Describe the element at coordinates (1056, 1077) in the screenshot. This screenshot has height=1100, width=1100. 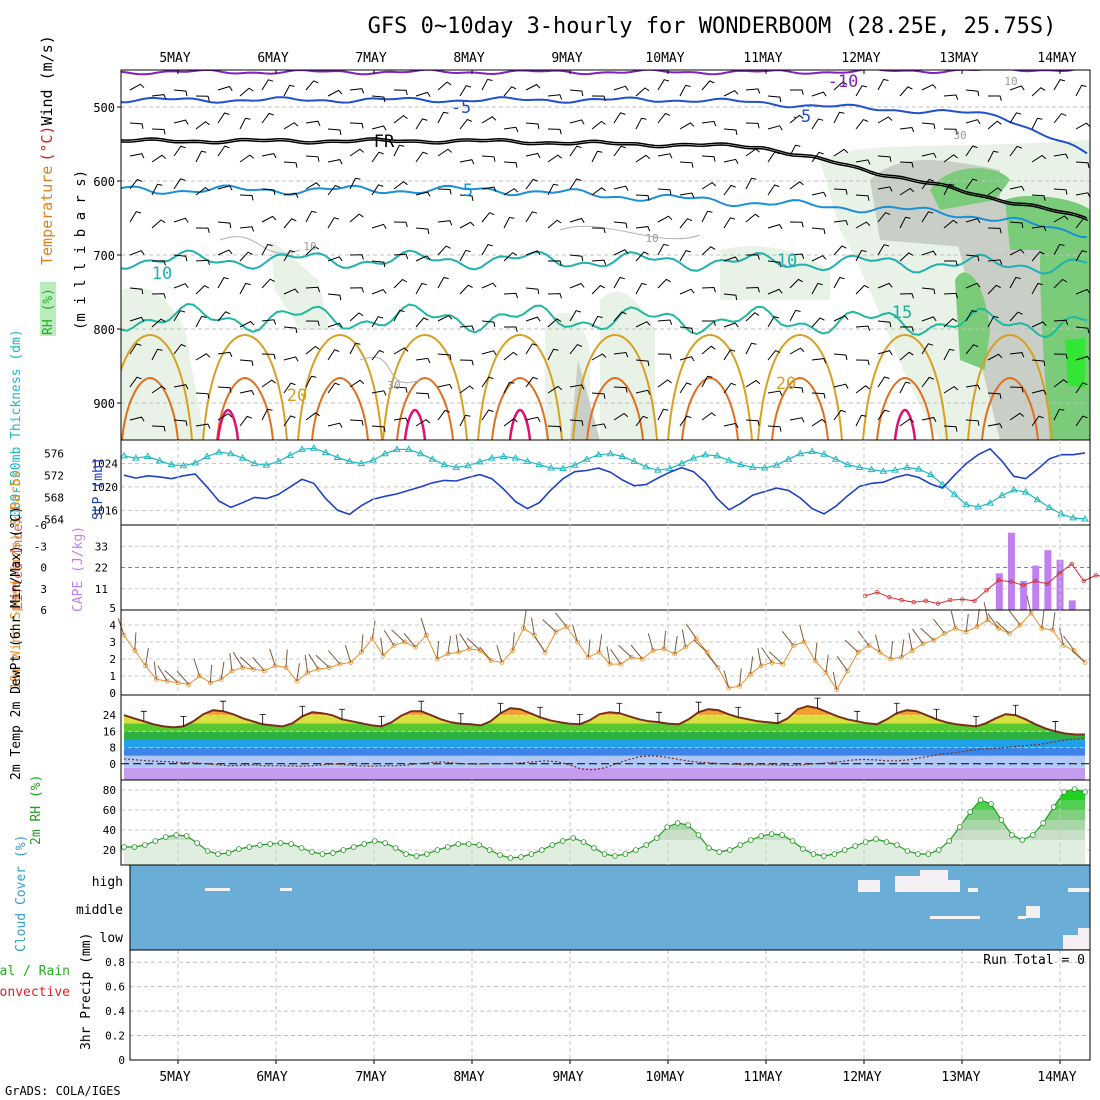
I see `bottom-day-label: 14MAY` at that location.